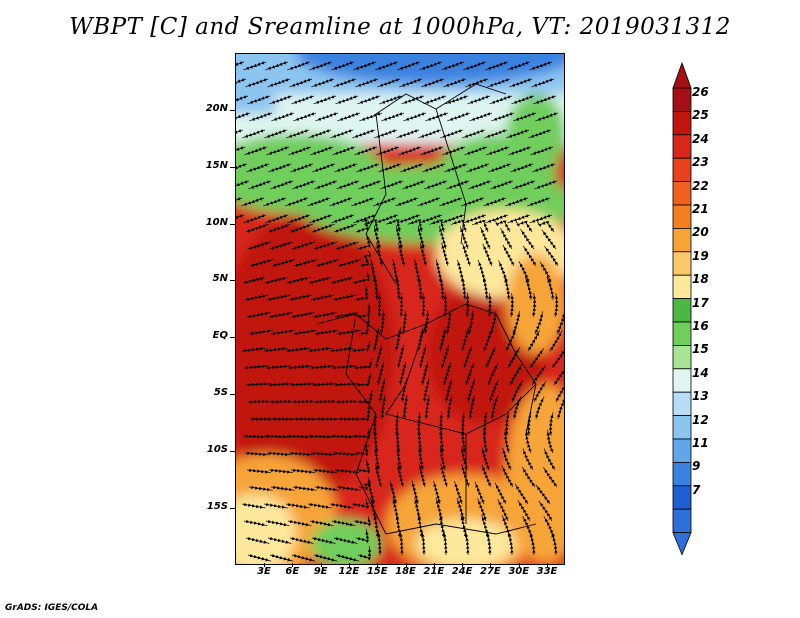  Describe the element at coordinates (52, 608) in the screenshot. I see `credit-text: GrADS: IGES/COLA` at that location.